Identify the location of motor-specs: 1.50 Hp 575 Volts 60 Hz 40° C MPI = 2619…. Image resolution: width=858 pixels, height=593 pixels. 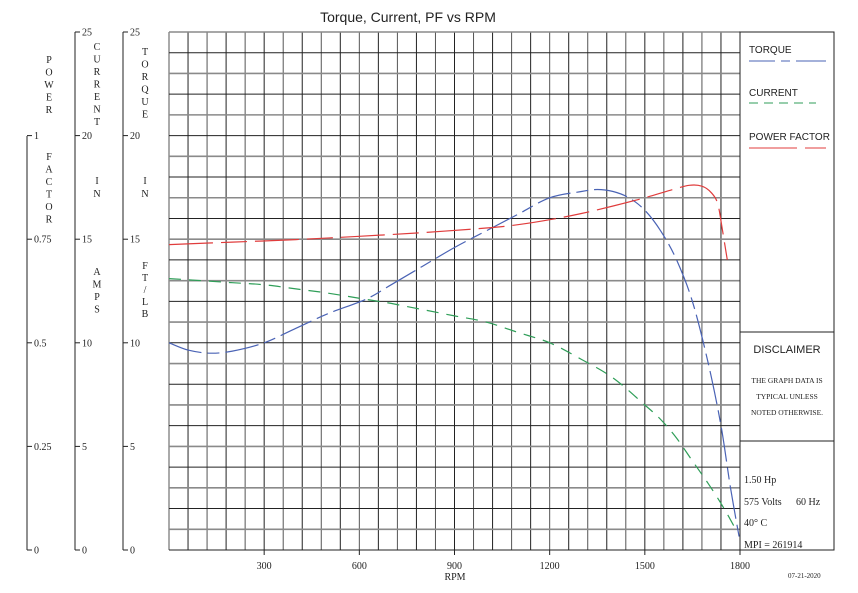
(782, 513).